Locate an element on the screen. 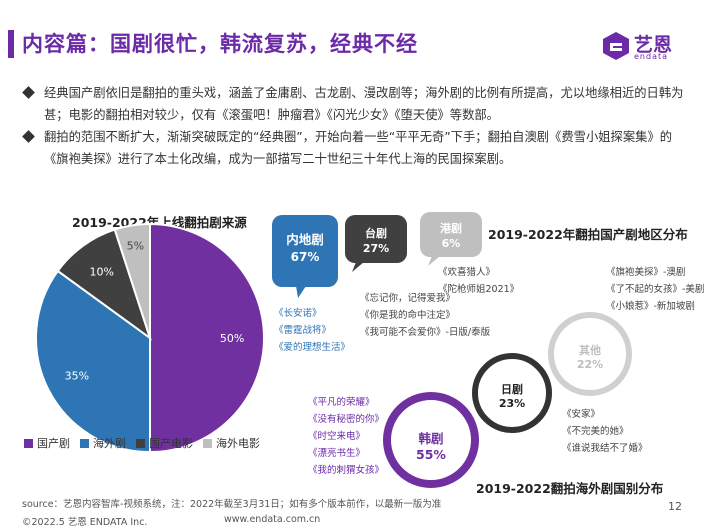 This screenshot has height=532, width=710. list-item: 《没有秘密的你》 is located at coordinates (346, 419).